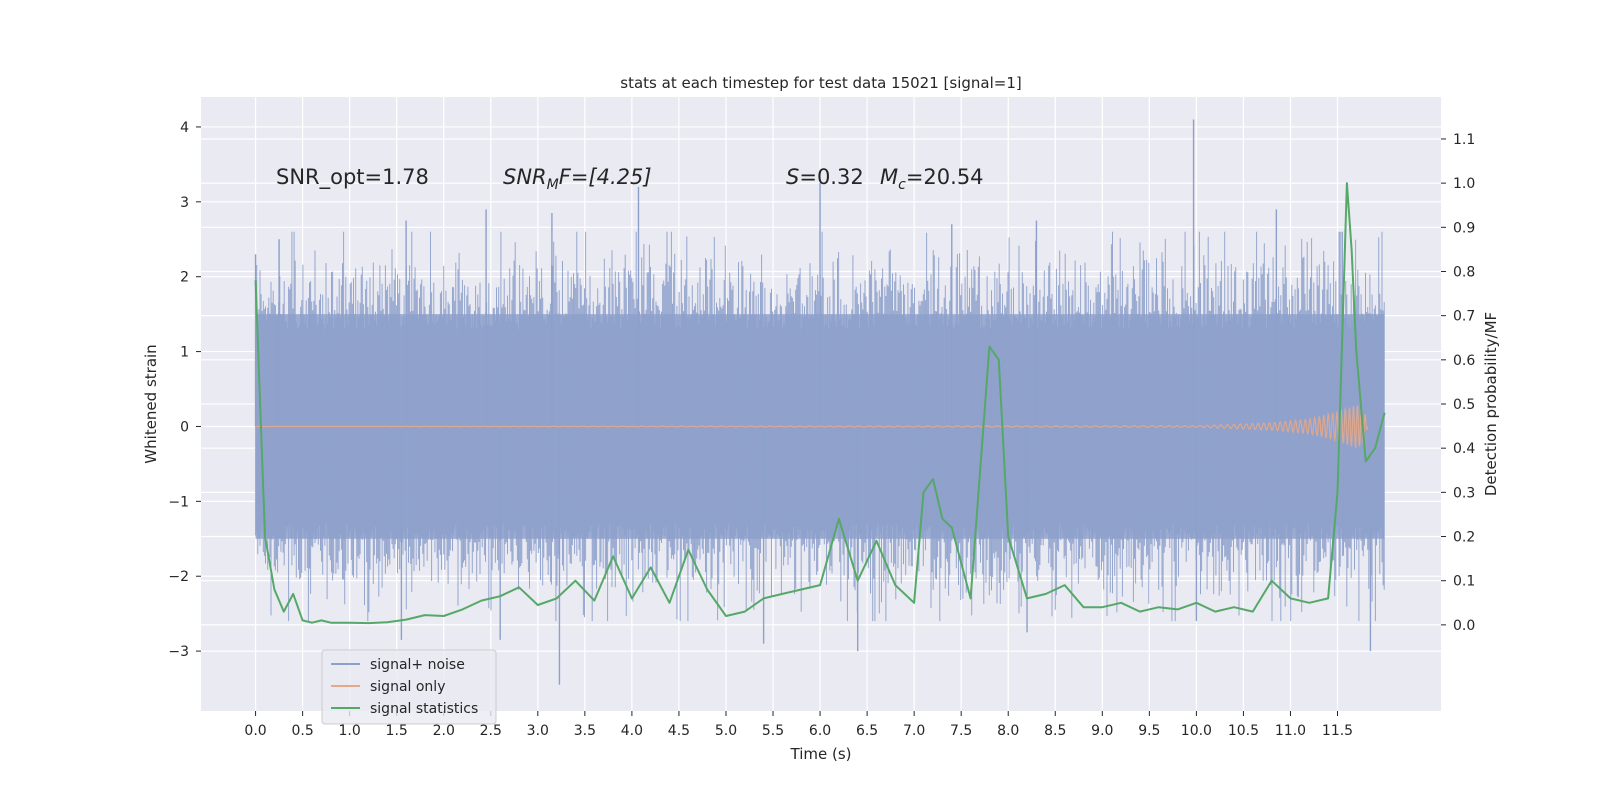 This screenshot has width=1600, height=800. I want to click on y-tick-label: −1, so click(178, 502).